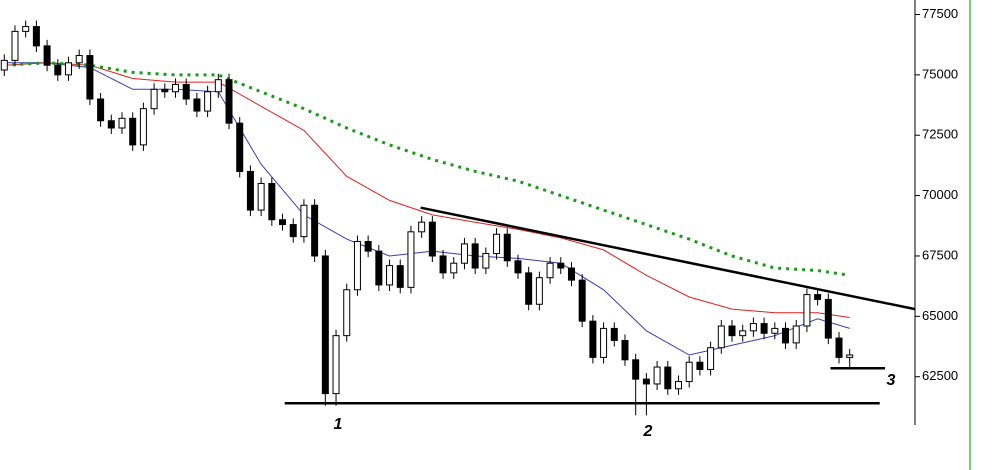 The image size is (1000, 470). Describe the element at coordinates (940, 73) in the screenshot. I see `y-tick-label: 75000` at that location.